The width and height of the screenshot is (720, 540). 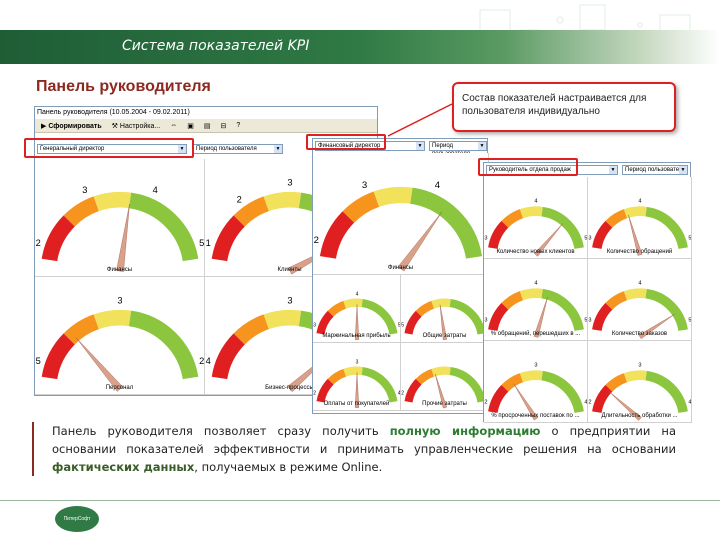 I want to click on window-toolbar: ▶ Сформировать ⚒ Настройка... ⇔ ▣ ▤ ⊟ ?, so click(x=206, y=126).